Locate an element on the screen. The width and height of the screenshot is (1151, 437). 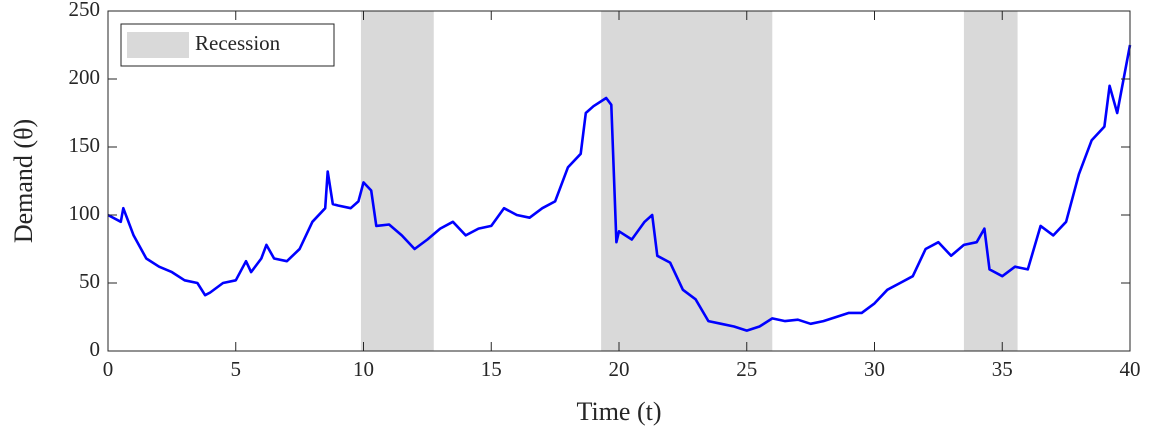
x-tick-label: 10 is located at coordinates (363, 369).